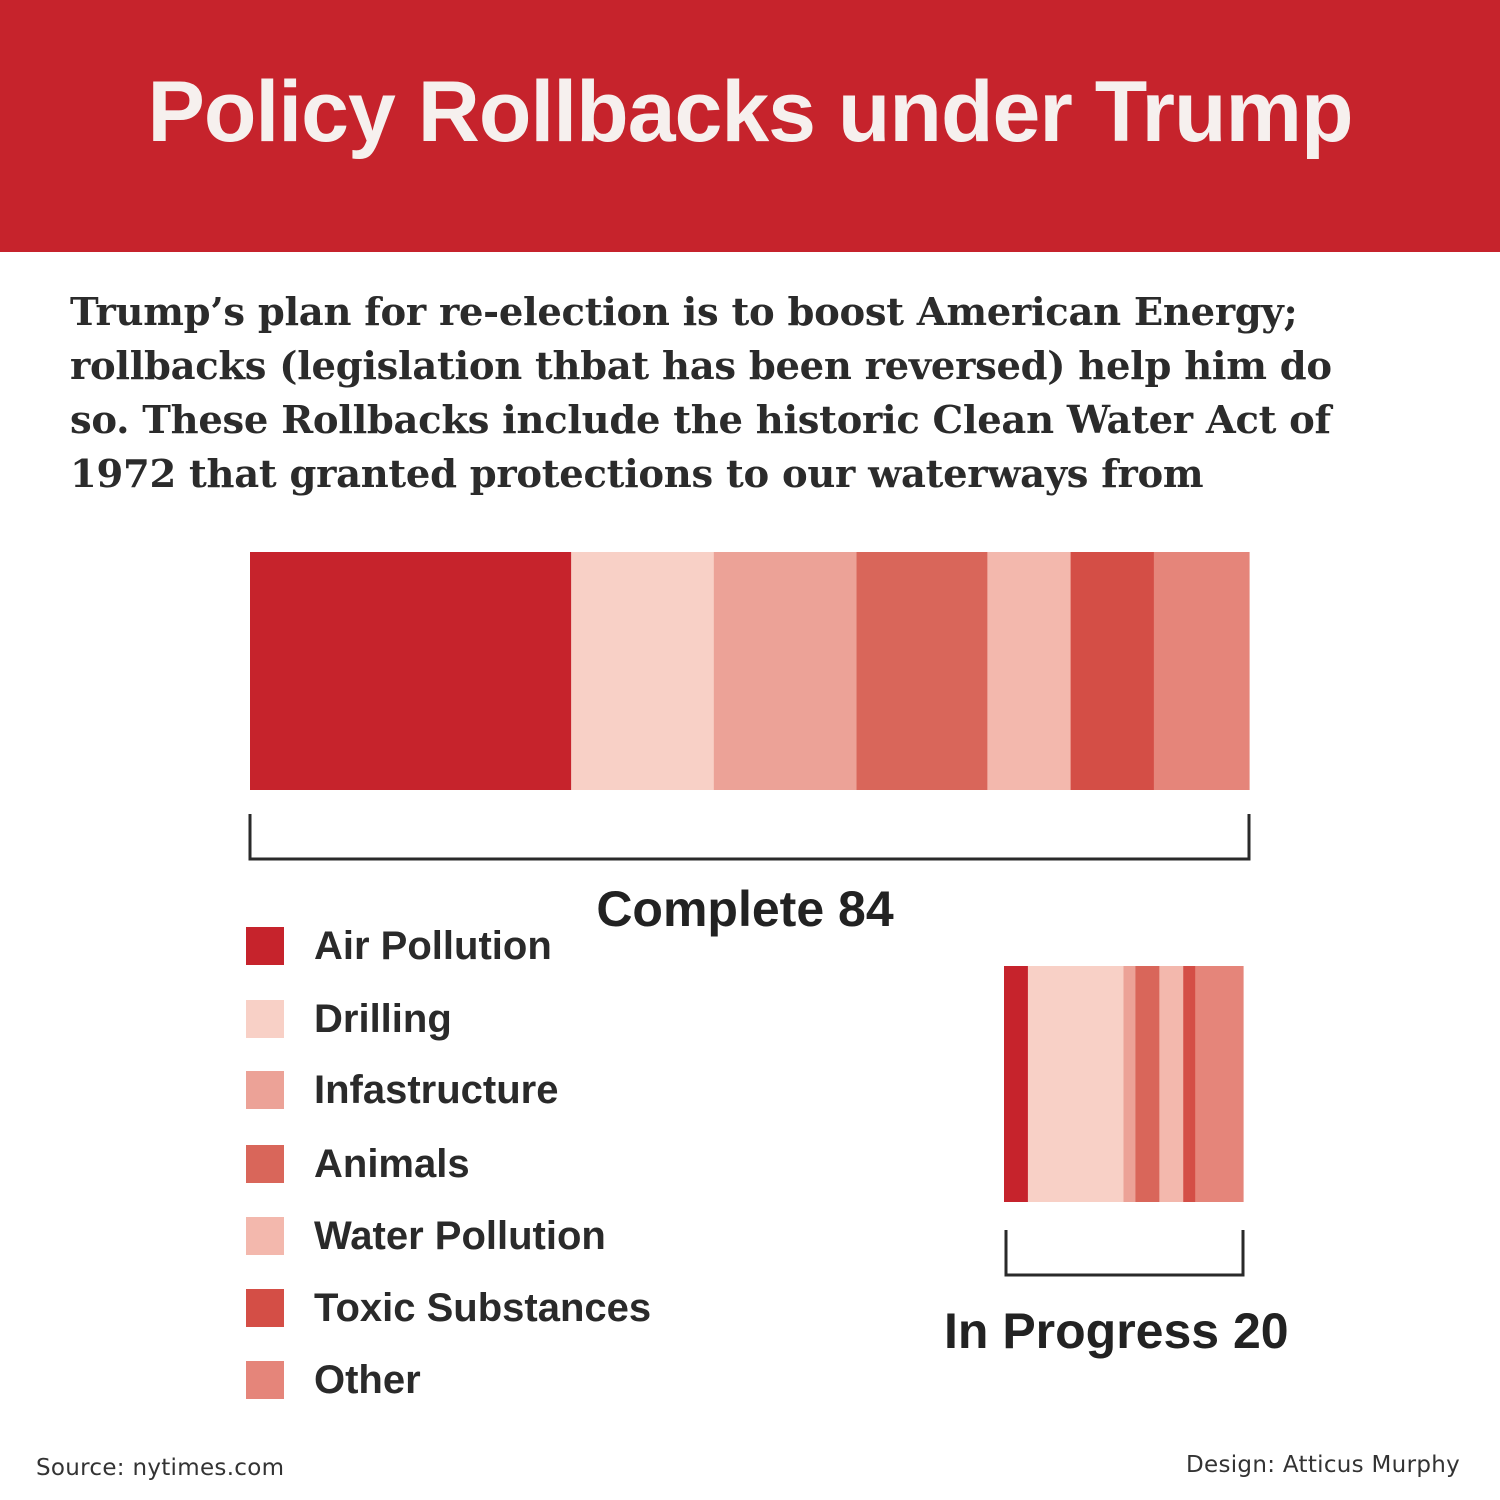  What do you see at coordinates (367, 1379) in the screenshot?
I see `legend-label: Other` at bounding box center [367, 1379].